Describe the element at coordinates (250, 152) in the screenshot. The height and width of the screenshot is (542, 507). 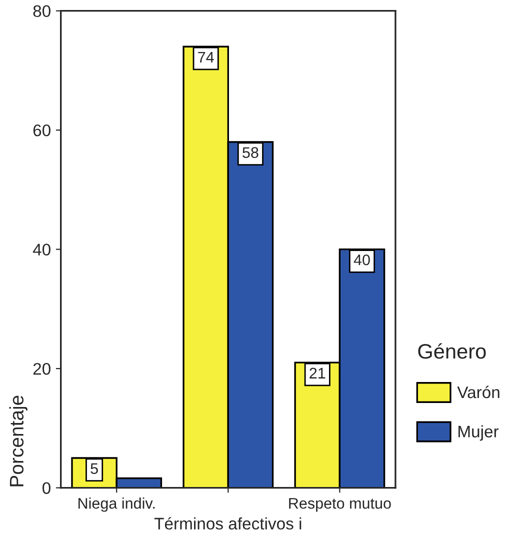
I see `data-label: 58` at that location.